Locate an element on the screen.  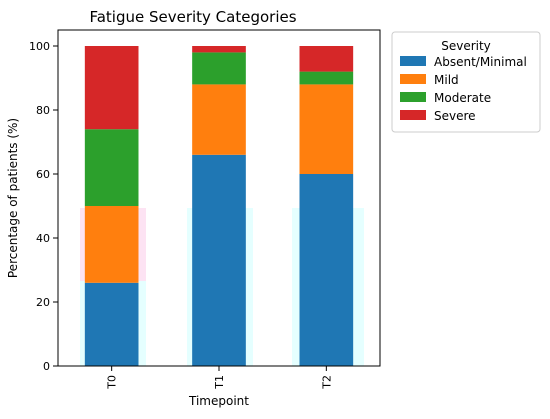
bar-t0-severe is located at coordinates (111, 88).